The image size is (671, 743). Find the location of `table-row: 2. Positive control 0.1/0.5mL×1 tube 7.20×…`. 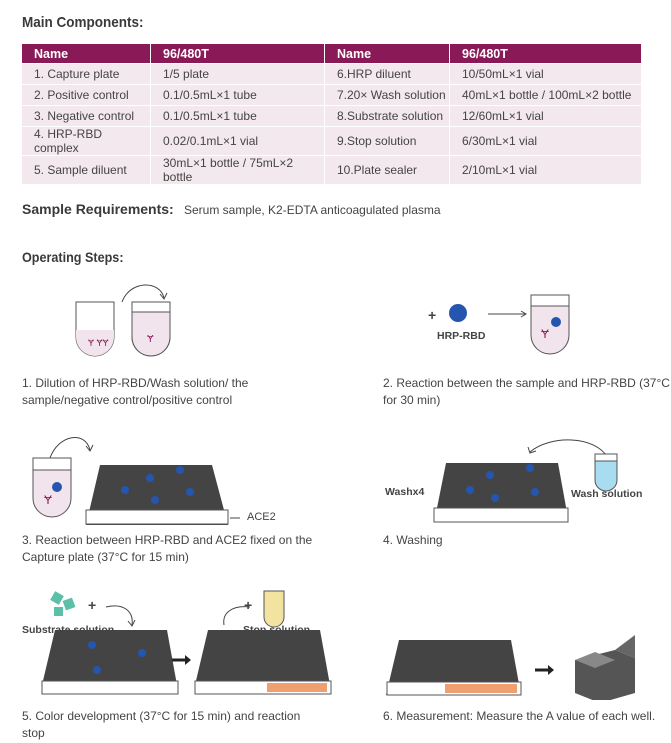

table-row: 2. Positive control 0.1/0.5mL×1 tube 7.20×… is located at coordinates (332, 94).